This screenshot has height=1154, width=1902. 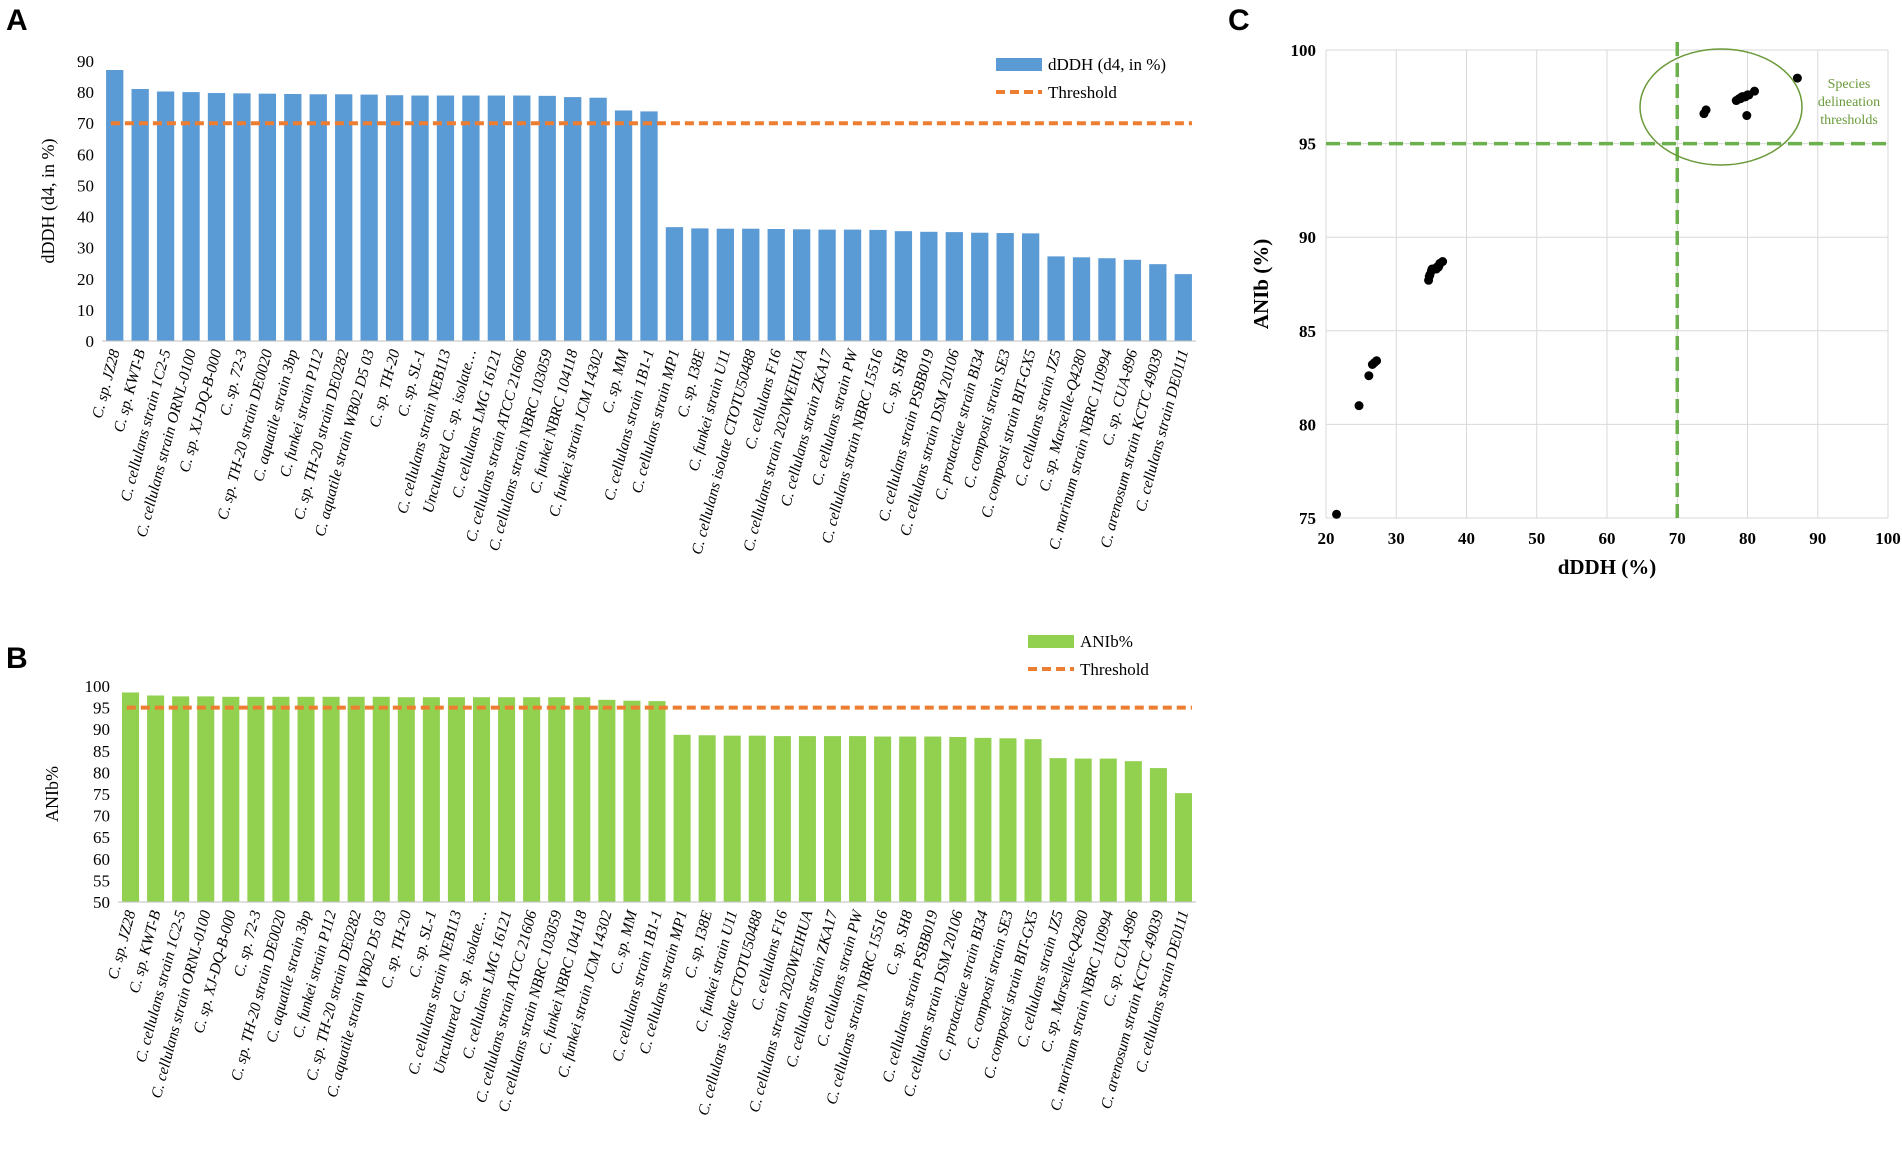 I want to click on legend-swatch, so click(x=1019, y=64).